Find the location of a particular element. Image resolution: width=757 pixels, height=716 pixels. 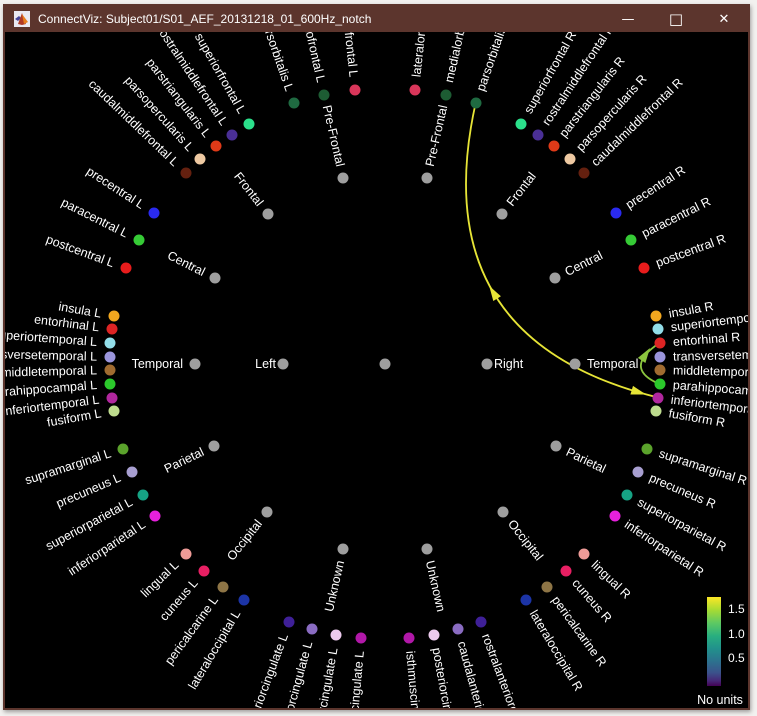

node-label: lateralorbitofrontal R is located at coordinates (422, 54).